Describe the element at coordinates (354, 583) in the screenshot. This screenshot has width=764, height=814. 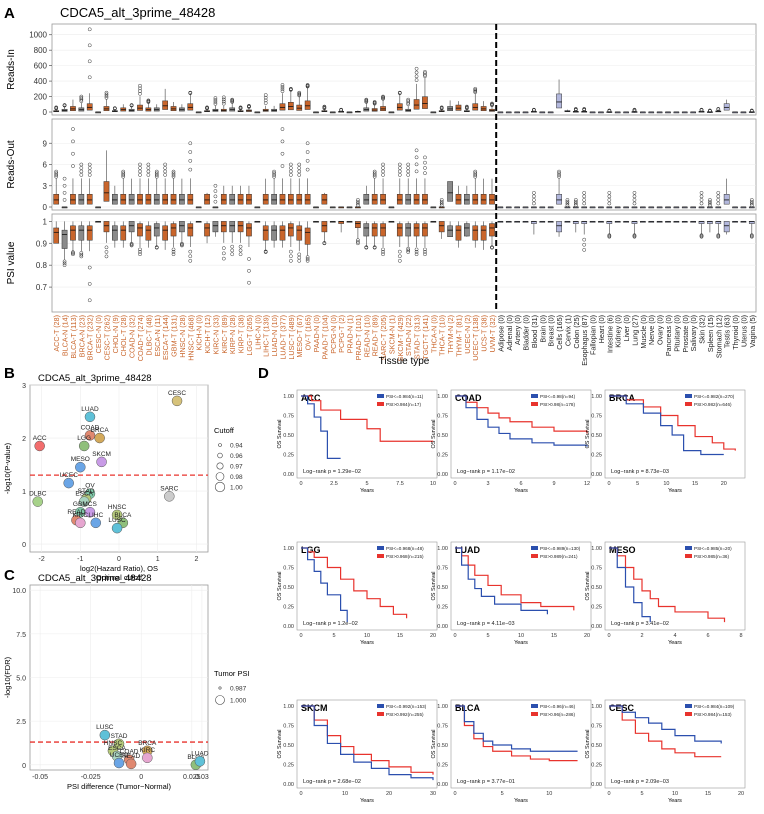
I see `km-curve-high-psi` at that location.